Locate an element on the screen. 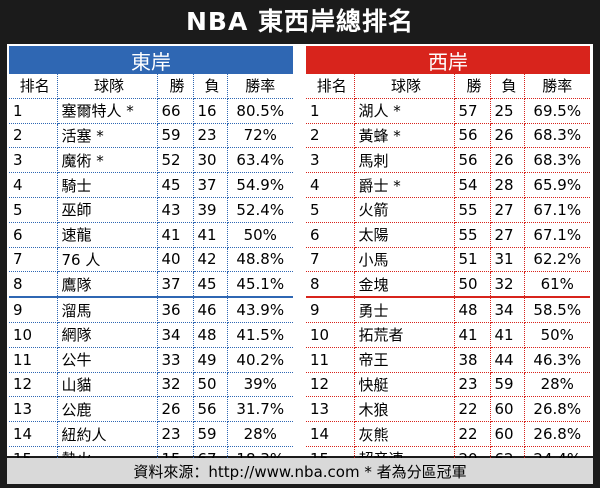 The width and height of the screenshot is (600, 488). table-row: 2 黃蜂 * 56 26 68.3% is located at coordinates (448, 136).